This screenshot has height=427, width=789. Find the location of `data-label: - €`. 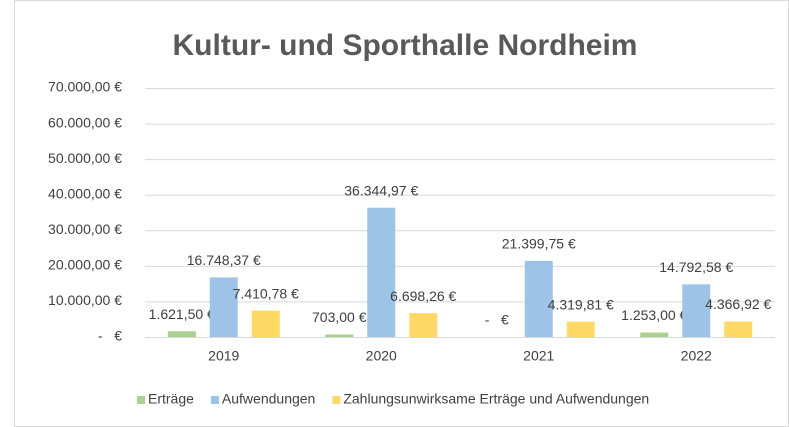

data-label: - € is located at coordinates (497, 320).